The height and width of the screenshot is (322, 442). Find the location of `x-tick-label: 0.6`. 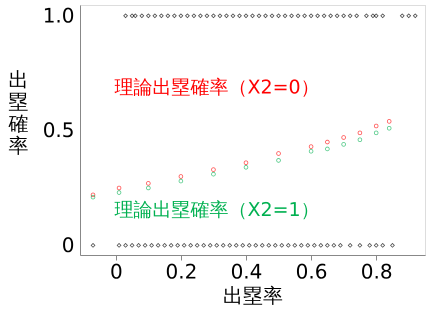

x-tick-label: 0.6 is located at coordinates (312, 272).